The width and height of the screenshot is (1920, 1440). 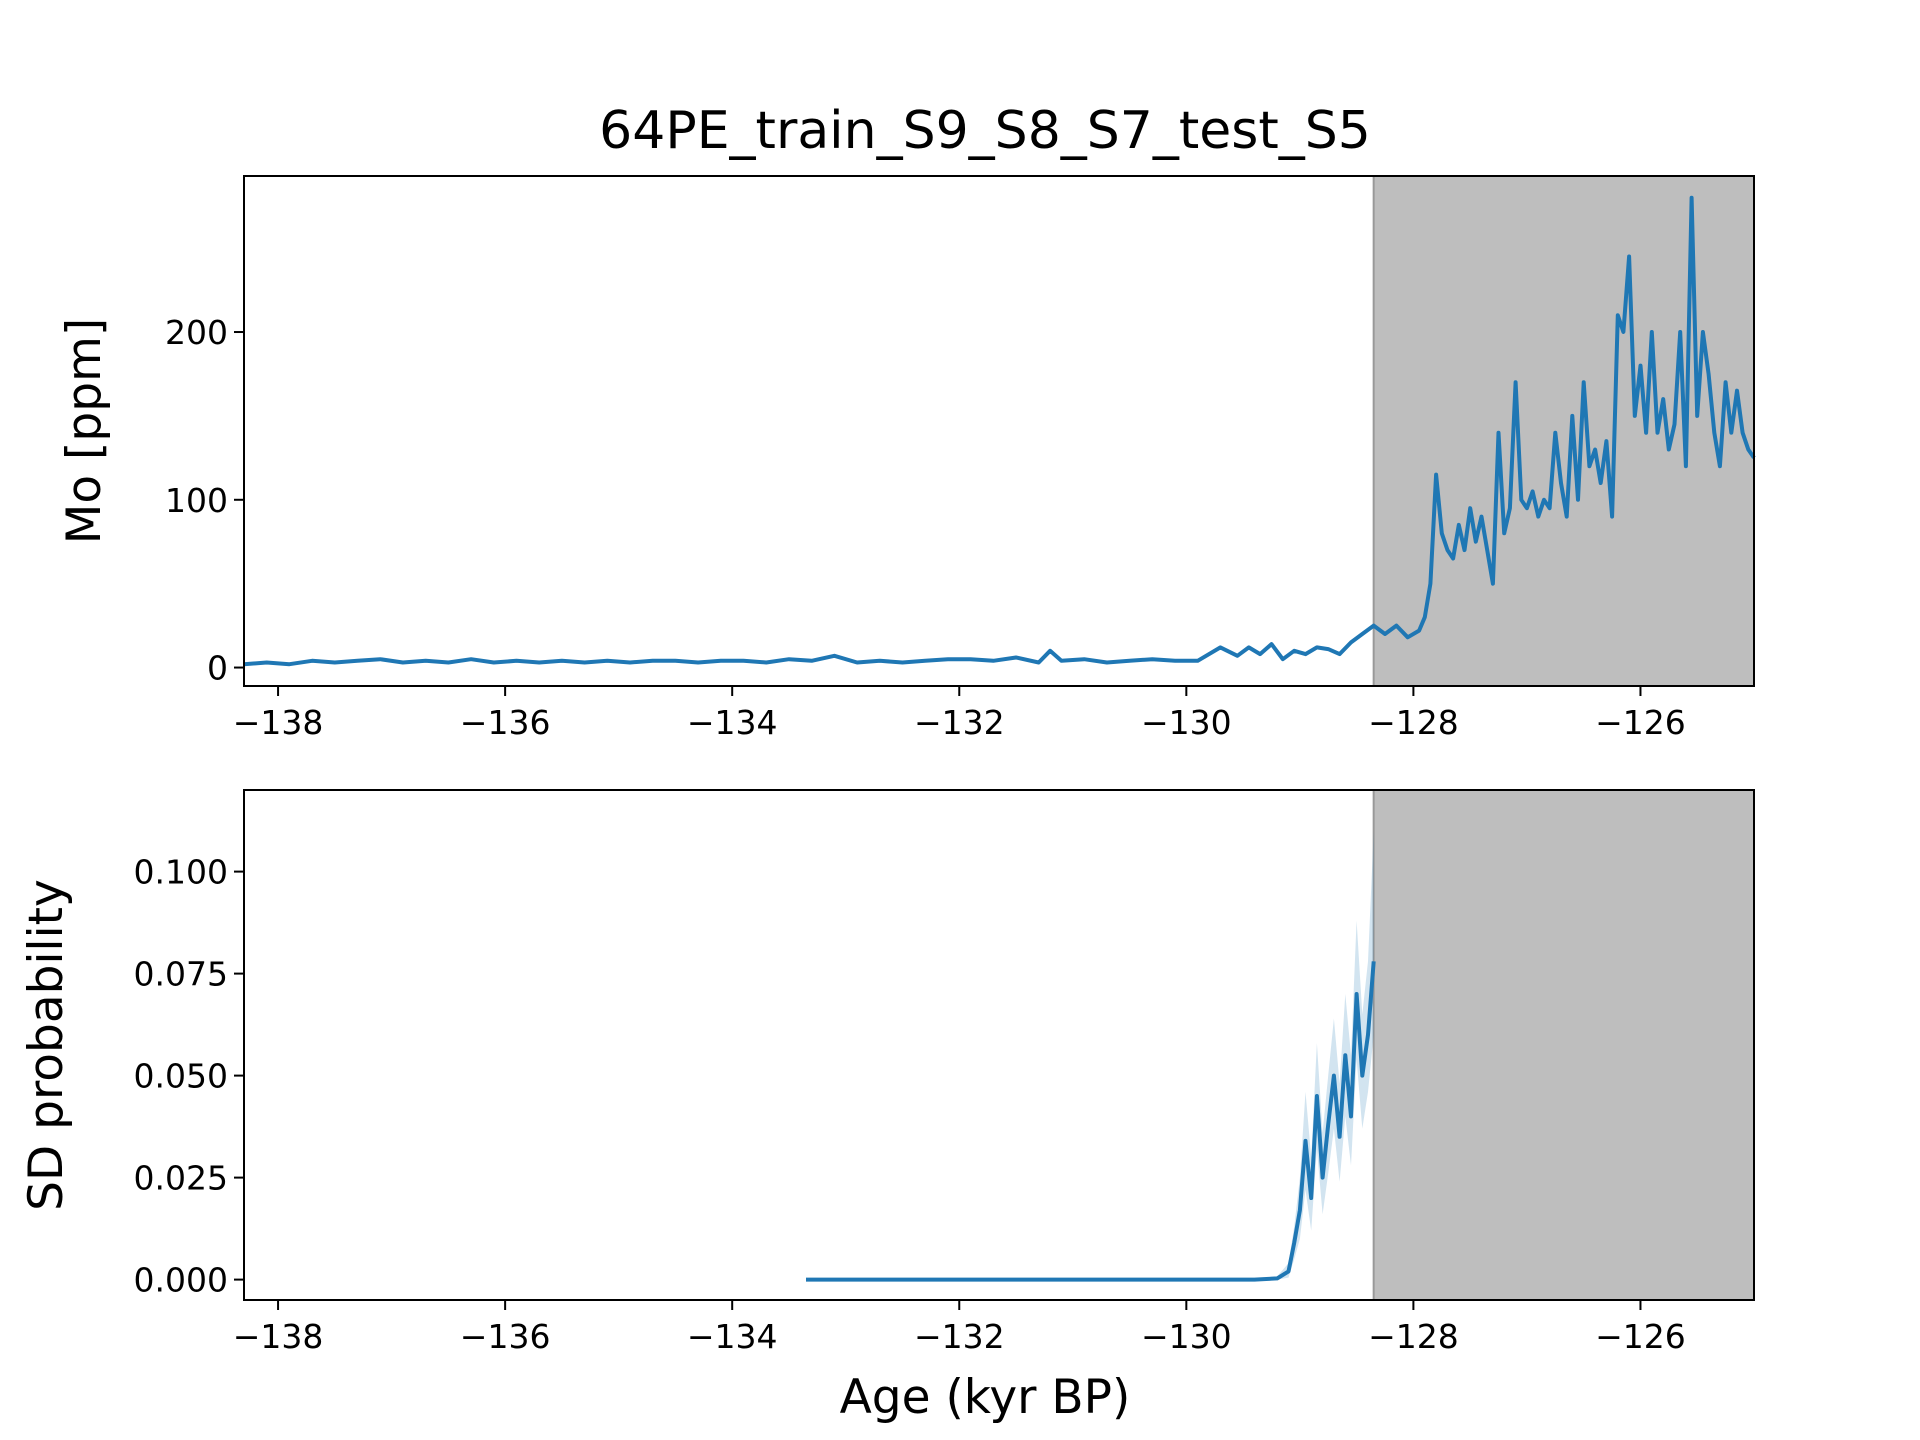 What do you see at coordinates (181, 1076) in the screenshot?
I see `y-tick-label: 0.050` at bounding box center [181, 1076].